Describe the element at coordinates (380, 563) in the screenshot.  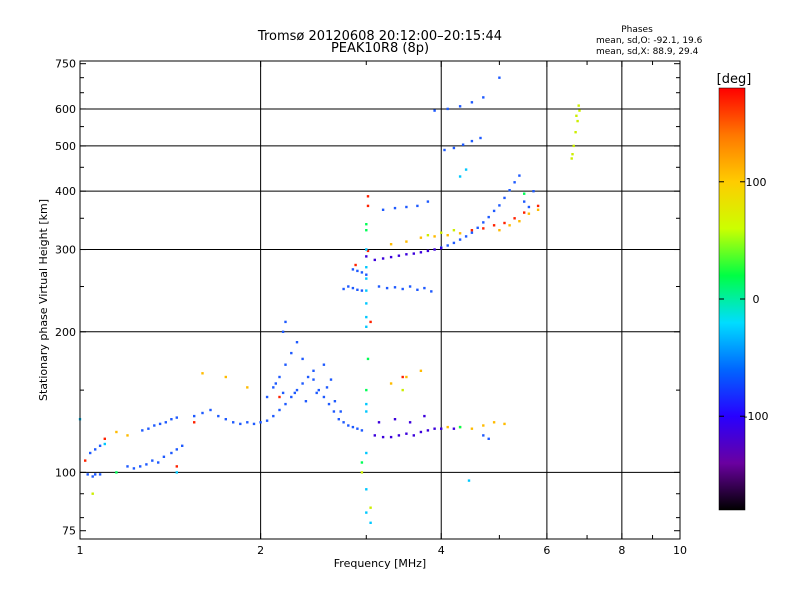
I see `x-axis-label: Frequency [MHz]` at that location.